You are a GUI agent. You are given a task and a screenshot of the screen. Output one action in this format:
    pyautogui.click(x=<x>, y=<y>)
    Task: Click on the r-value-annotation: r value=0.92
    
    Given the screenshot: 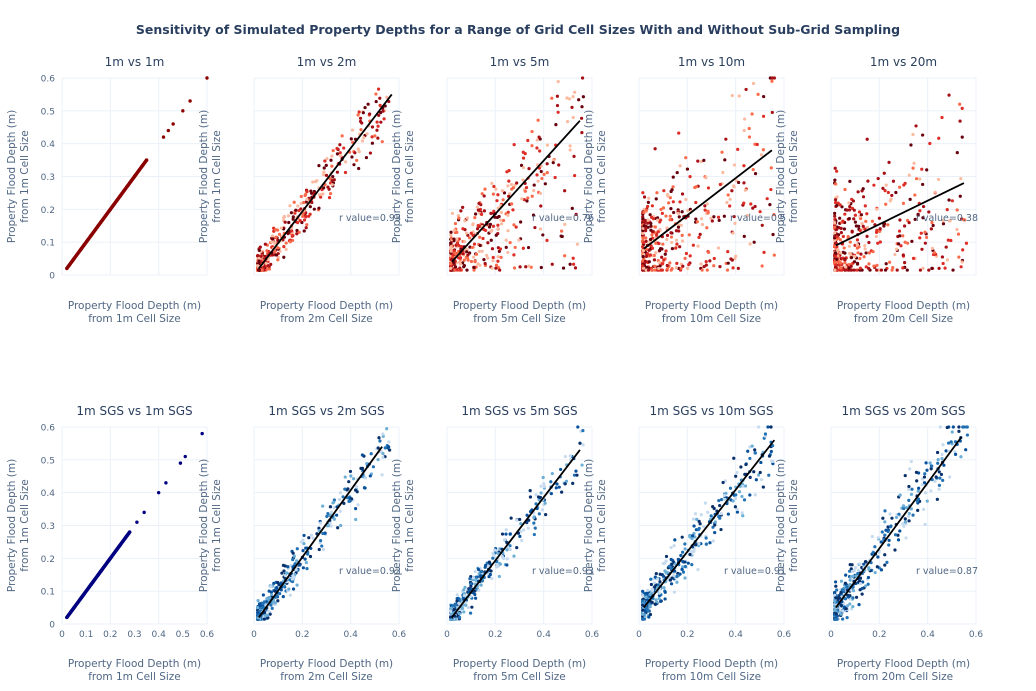 What is the action you would take?
    pyautogui.click(x=370, y=571)
    